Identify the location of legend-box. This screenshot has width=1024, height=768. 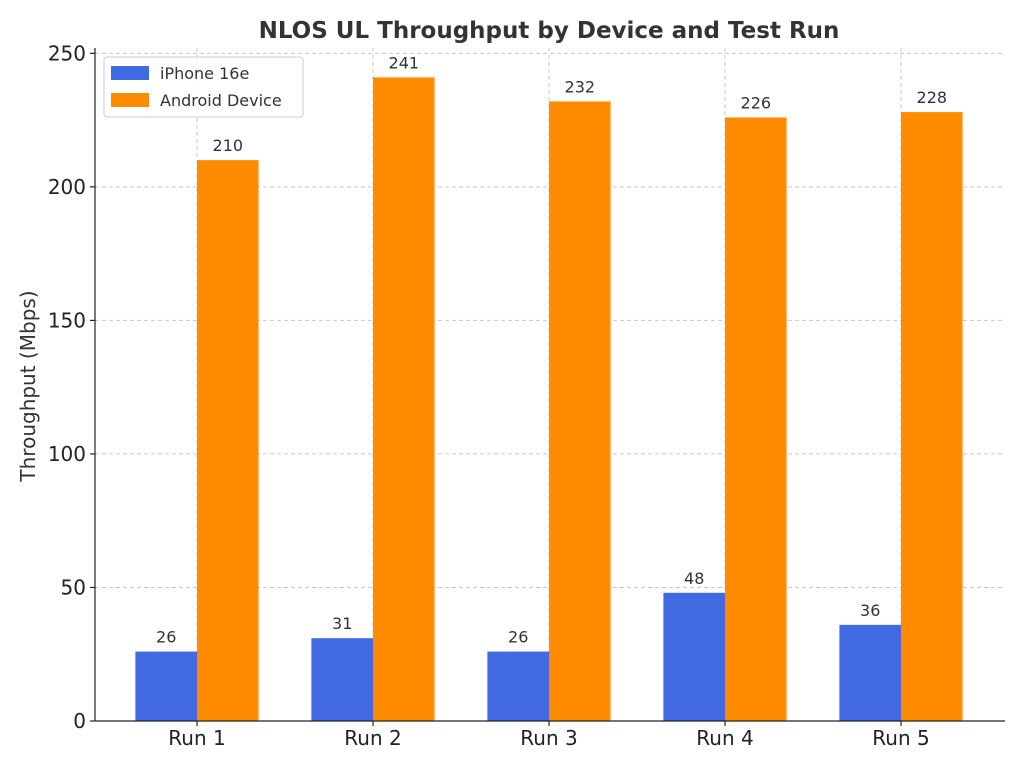
(203, 87).